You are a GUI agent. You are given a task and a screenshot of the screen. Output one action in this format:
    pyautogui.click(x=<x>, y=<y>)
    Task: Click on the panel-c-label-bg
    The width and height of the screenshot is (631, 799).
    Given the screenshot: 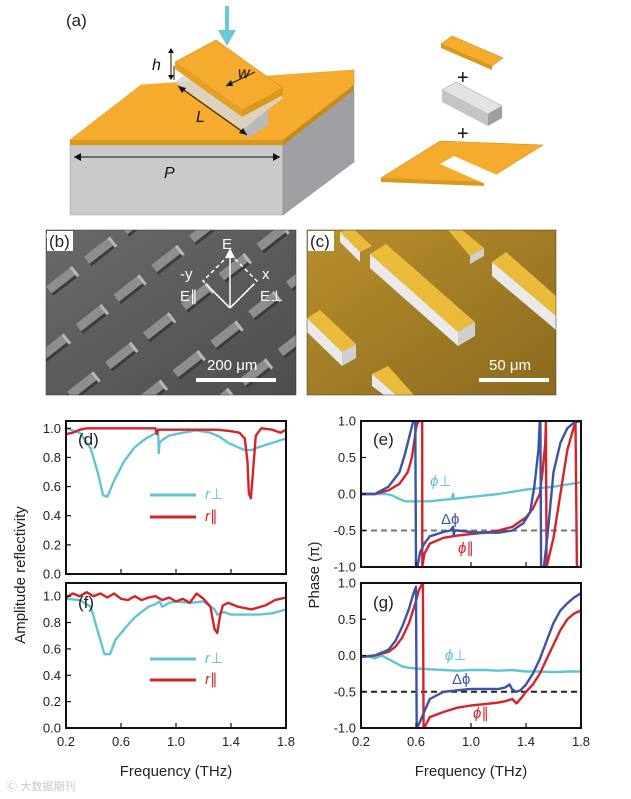 What is the action you would take?
    pyautogui.click(x=321, y=241)
    